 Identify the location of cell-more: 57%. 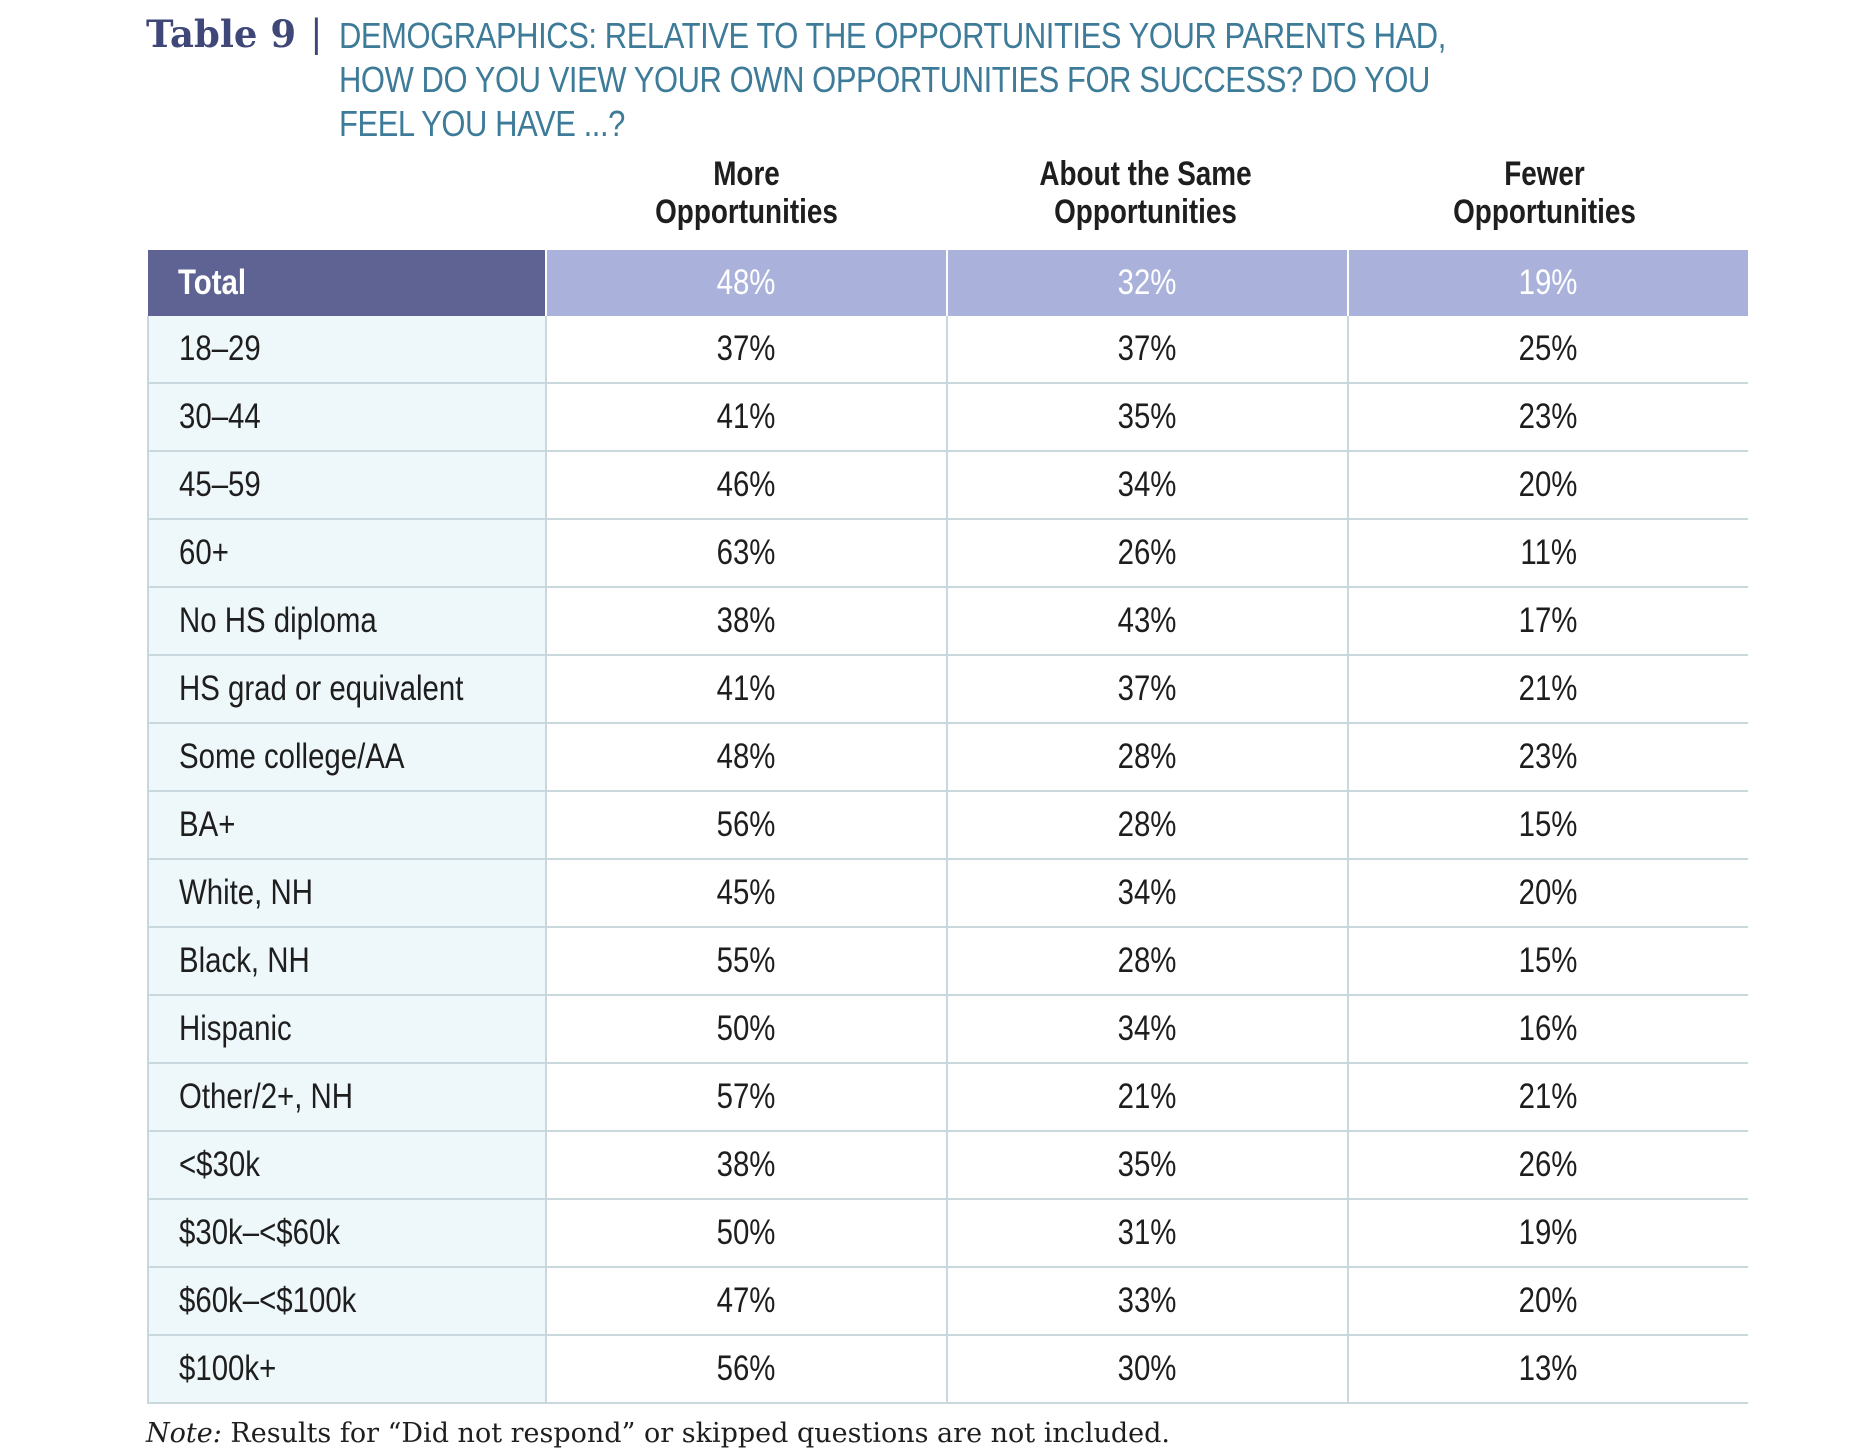
(746, 1097).